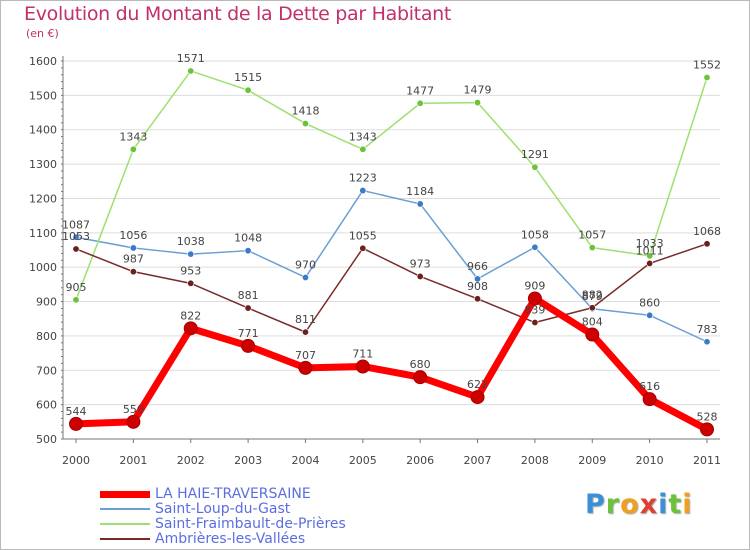 Image resolution: width=750 pixels, height=550 pixels. I want to click on y-tick-label: 700, so click(46, 370).